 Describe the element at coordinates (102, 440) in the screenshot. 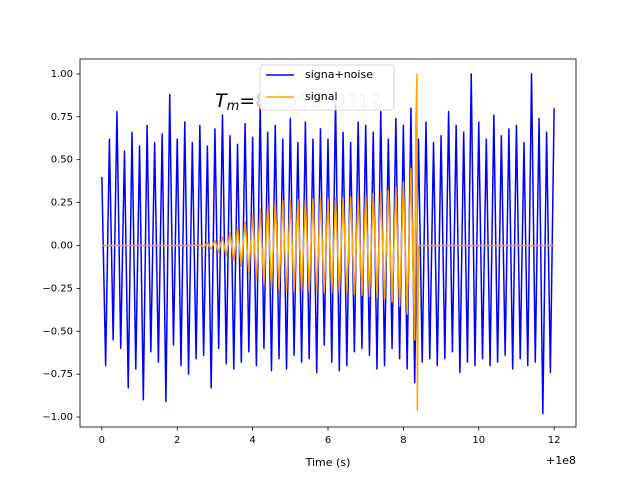

I see `x-tick-label: 0` at that location.